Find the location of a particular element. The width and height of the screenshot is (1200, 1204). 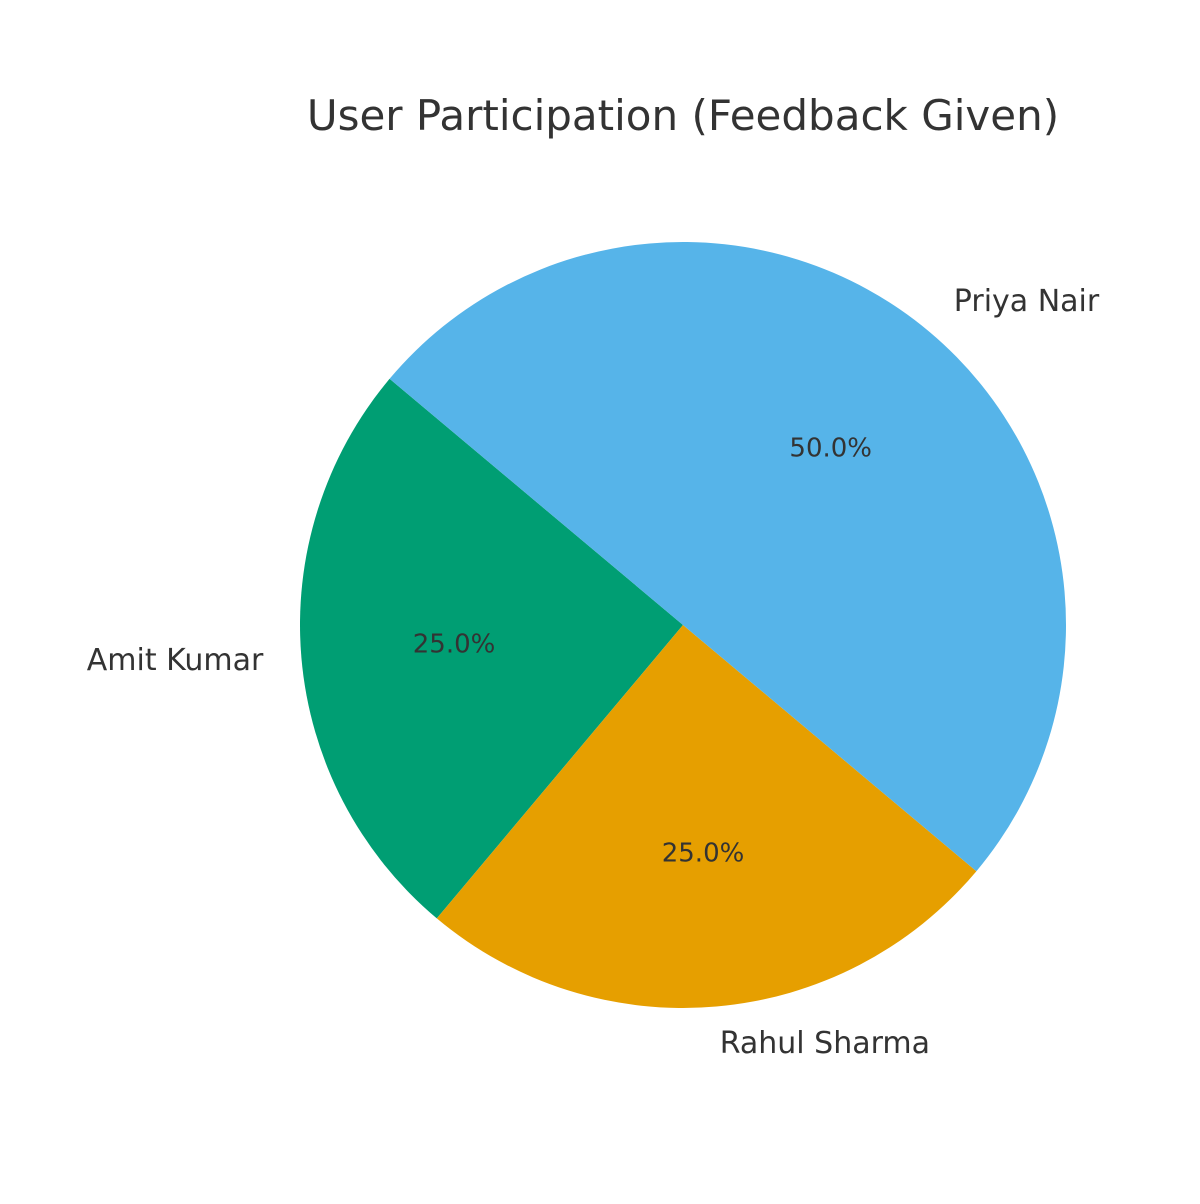

slice-percent-priya-nair: 50.0% is located at coordinates (830, 448).